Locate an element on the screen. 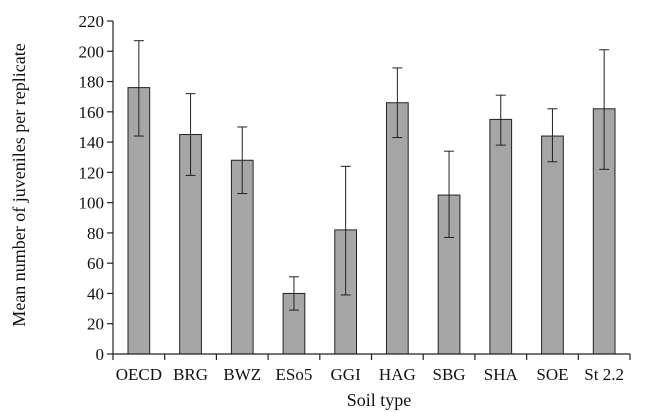  x-tick-label-GGI: GGI is located at coordinates (346, 374).